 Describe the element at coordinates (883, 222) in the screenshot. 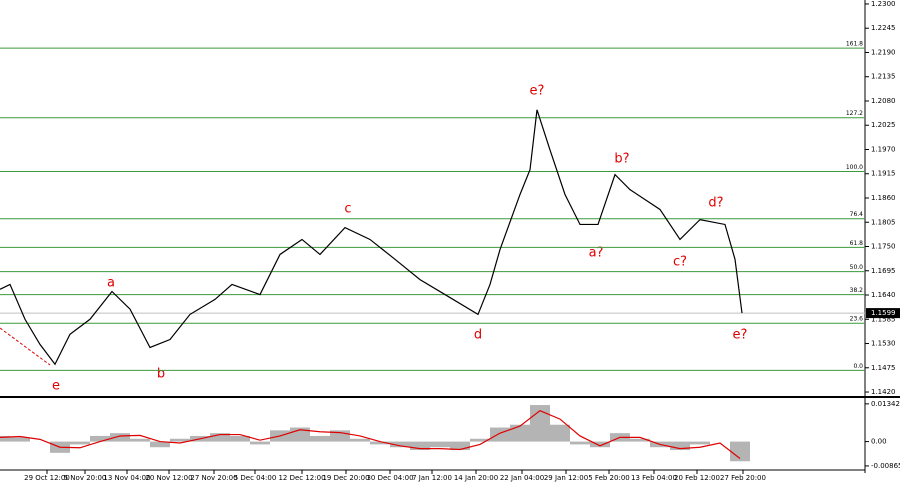

I see `y-tick-label: 1.1805` at that location.